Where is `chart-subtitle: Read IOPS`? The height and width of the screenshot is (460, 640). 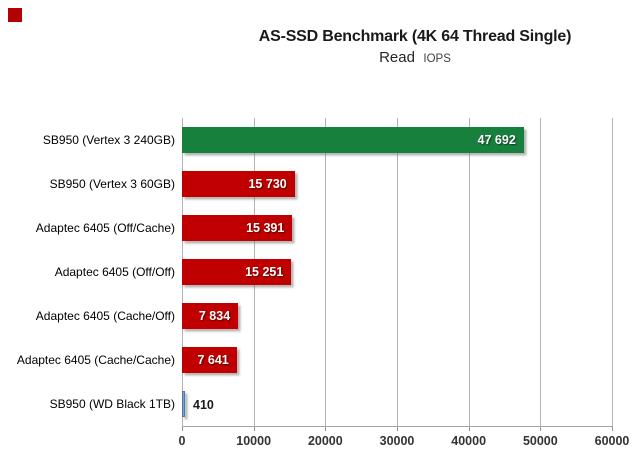
chart-subtitle: Read IOPS is located at coordinates (415, 58).